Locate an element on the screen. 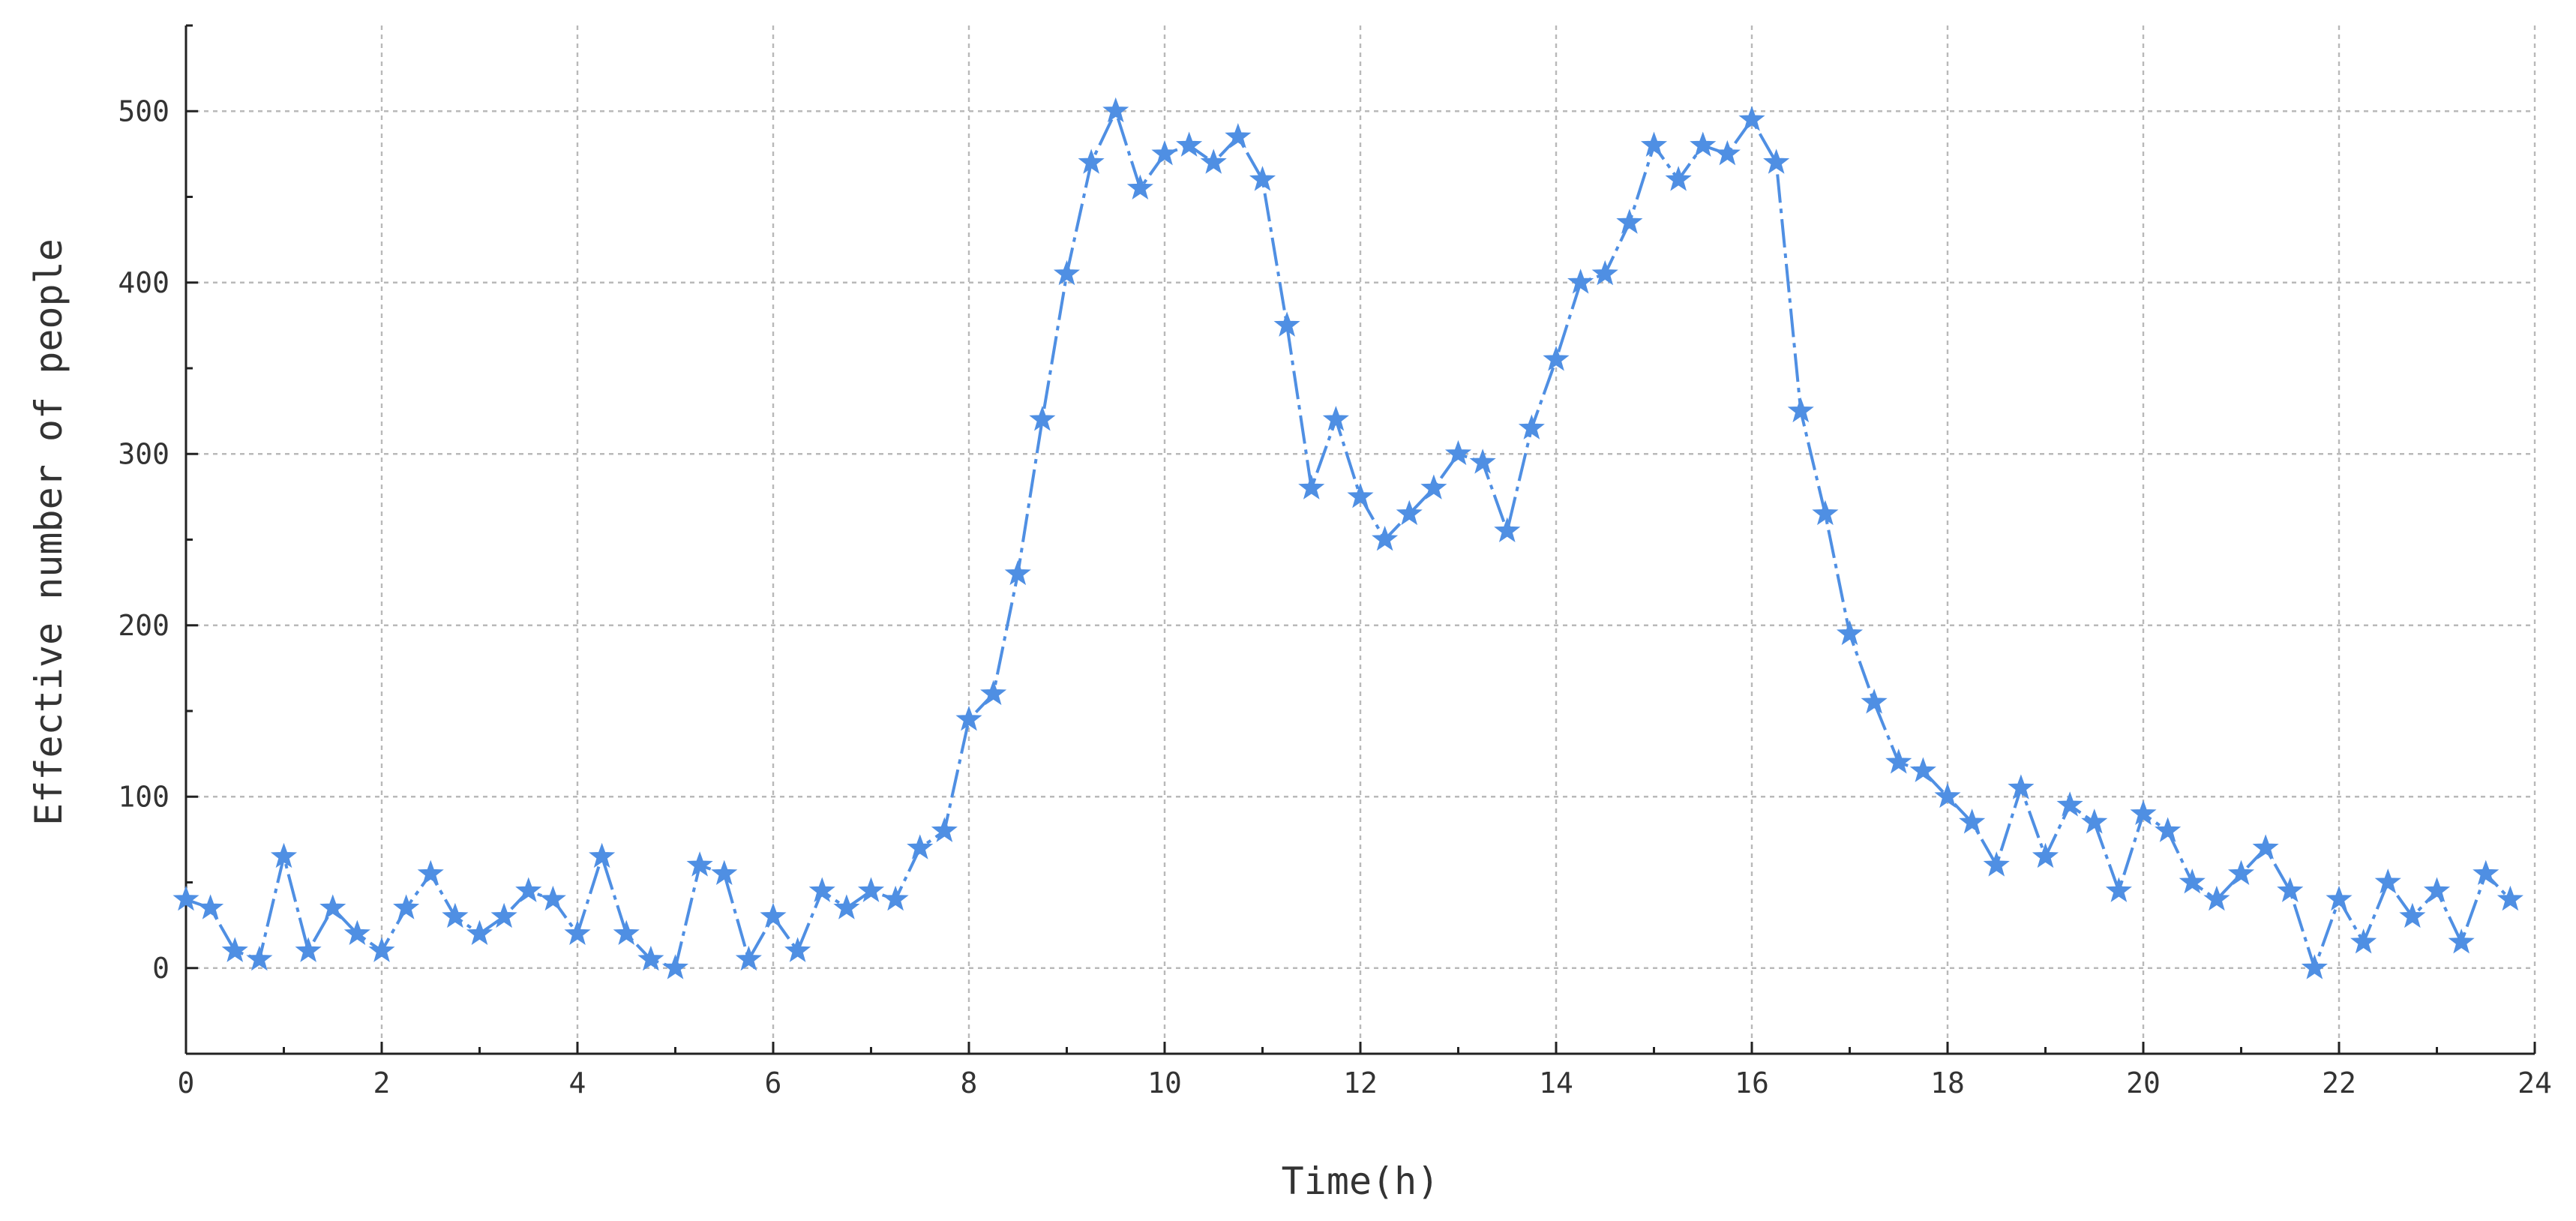 This screenshot has width=2576, height=1221. x-tick-label: 16 is located at coordinates (1752, 1083).